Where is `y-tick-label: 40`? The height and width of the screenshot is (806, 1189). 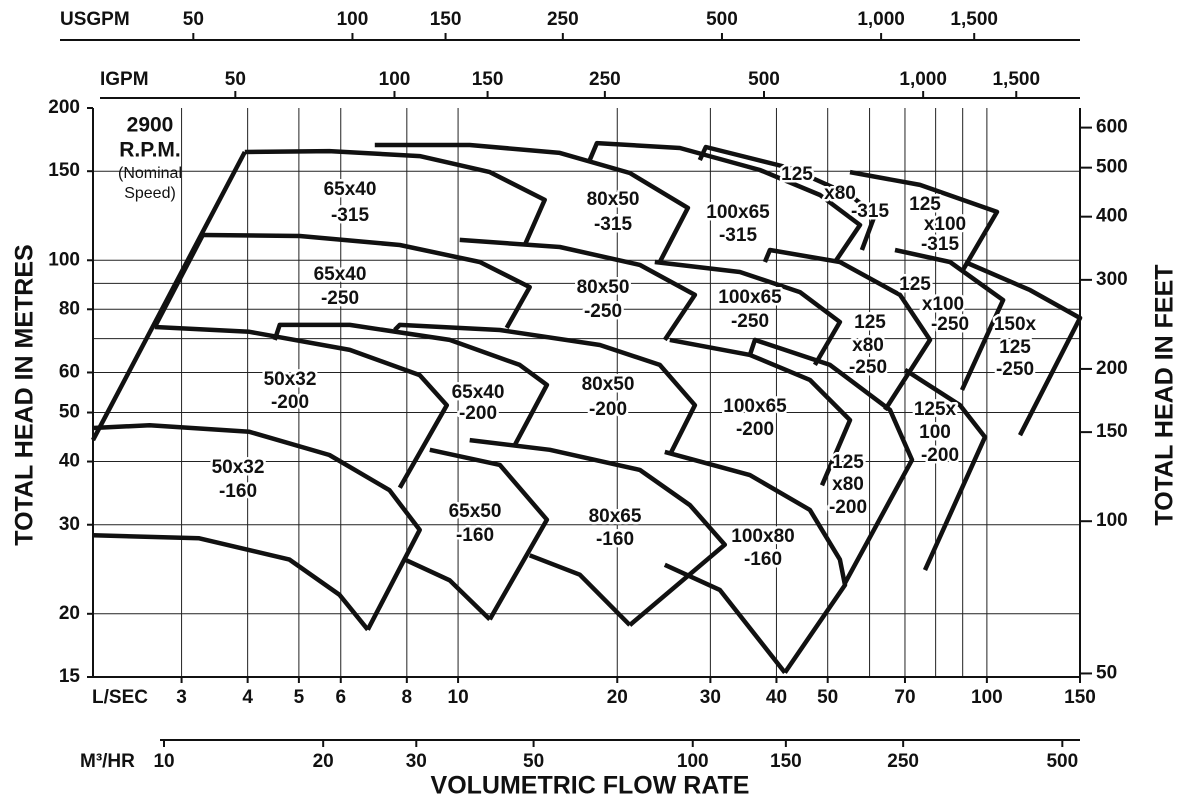 y-tick-label: 40 is located at coordinates (69, 461).